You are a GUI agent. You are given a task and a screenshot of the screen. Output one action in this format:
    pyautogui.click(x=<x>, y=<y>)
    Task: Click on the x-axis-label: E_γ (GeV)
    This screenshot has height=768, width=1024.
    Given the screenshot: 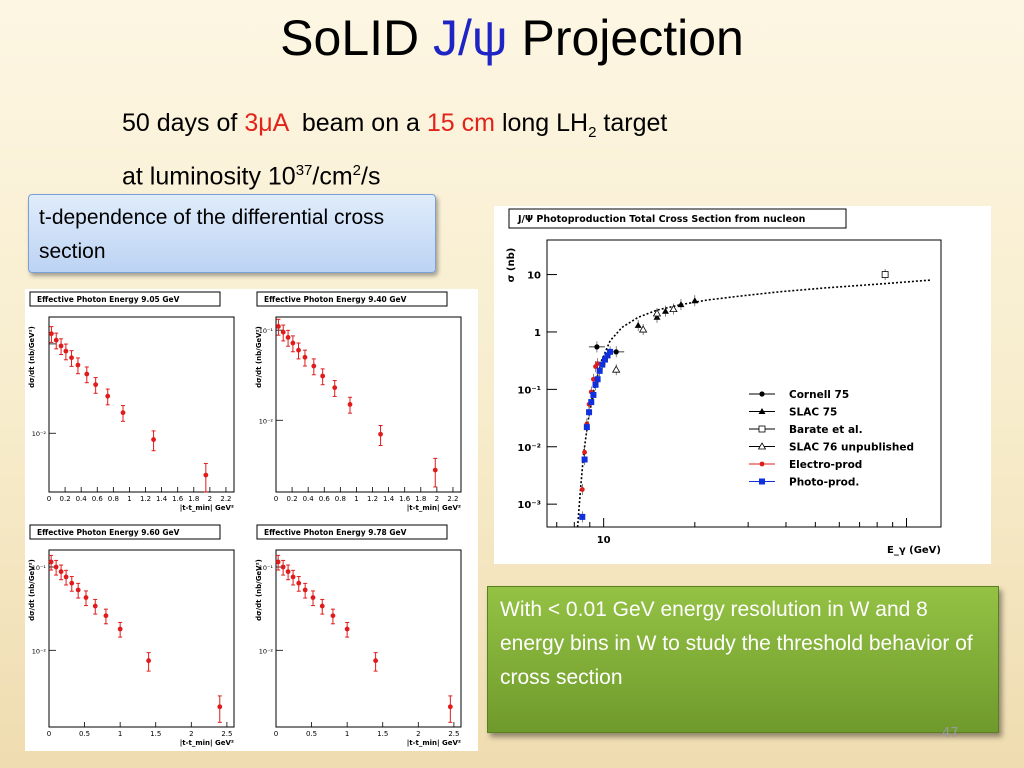 What is the action you would take?
    pyautogui.click(x=914, y=550)
    